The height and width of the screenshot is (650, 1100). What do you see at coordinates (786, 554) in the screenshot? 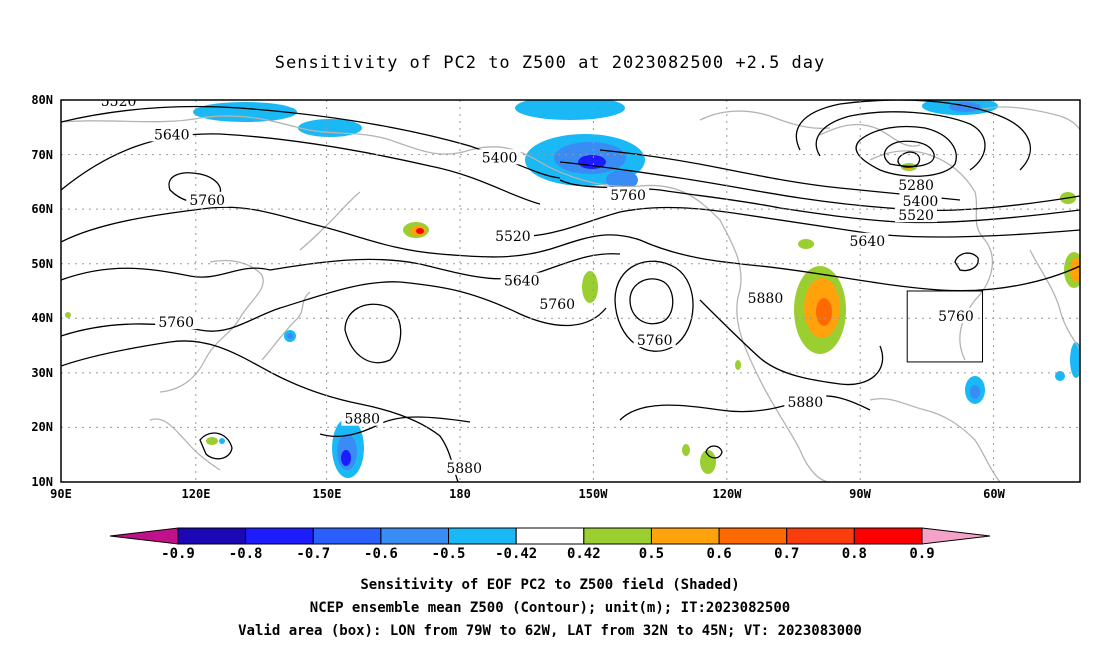
I see `colorbar-label: 0.7` at bounding box center [786, 554].